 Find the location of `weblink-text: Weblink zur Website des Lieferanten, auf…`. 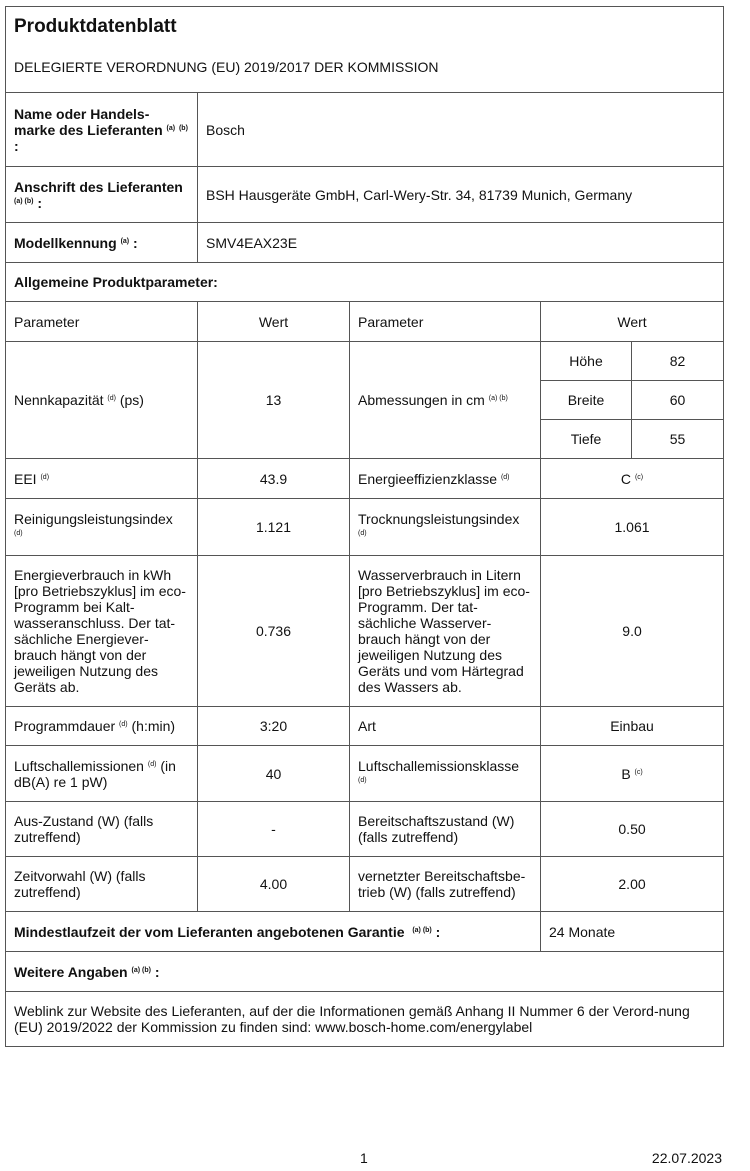

weblink-text: Weblink zur Website des Lieferanten, auf… is located at coordinates (364, 1019).